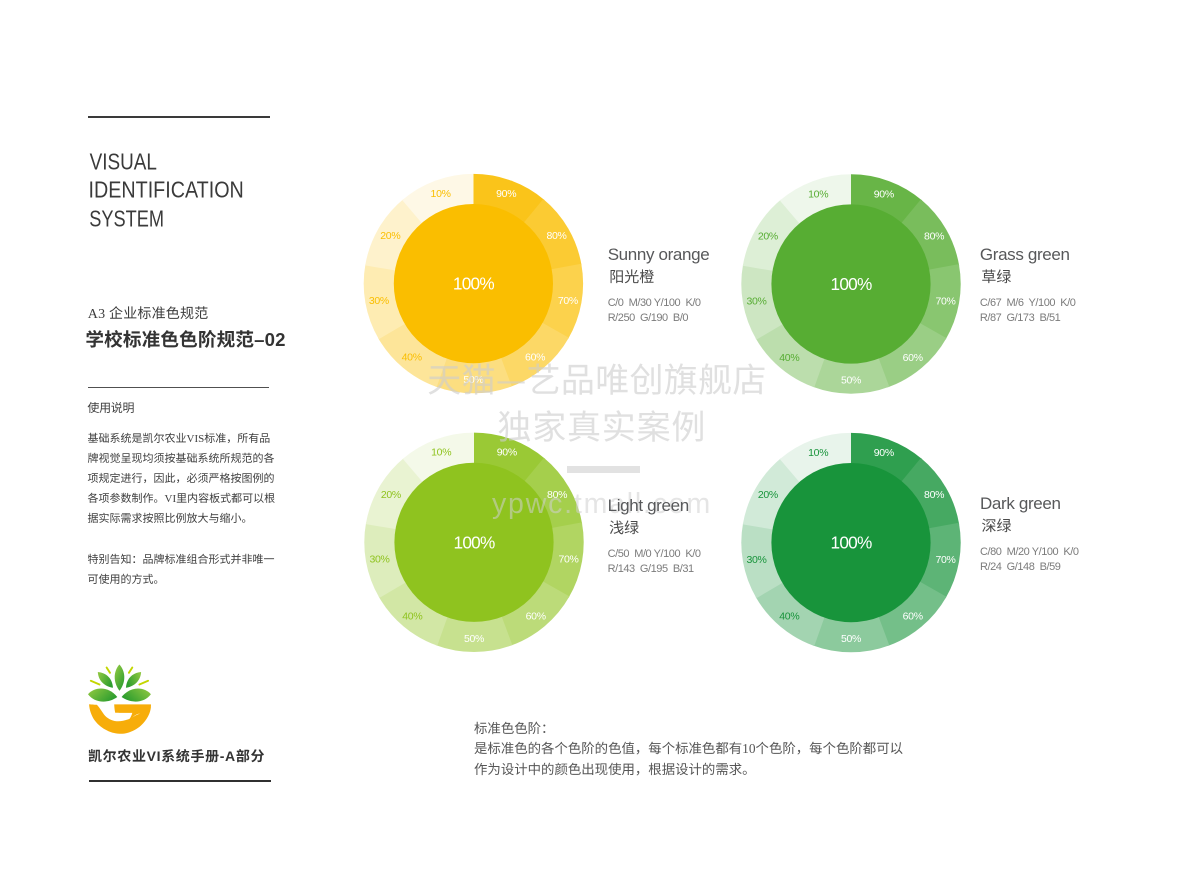 This screenshot has height=884, width=1200. Describe the element at coordinates (126, 219) in the screenshot. I see `svg-text: SYSTEM` at that location.